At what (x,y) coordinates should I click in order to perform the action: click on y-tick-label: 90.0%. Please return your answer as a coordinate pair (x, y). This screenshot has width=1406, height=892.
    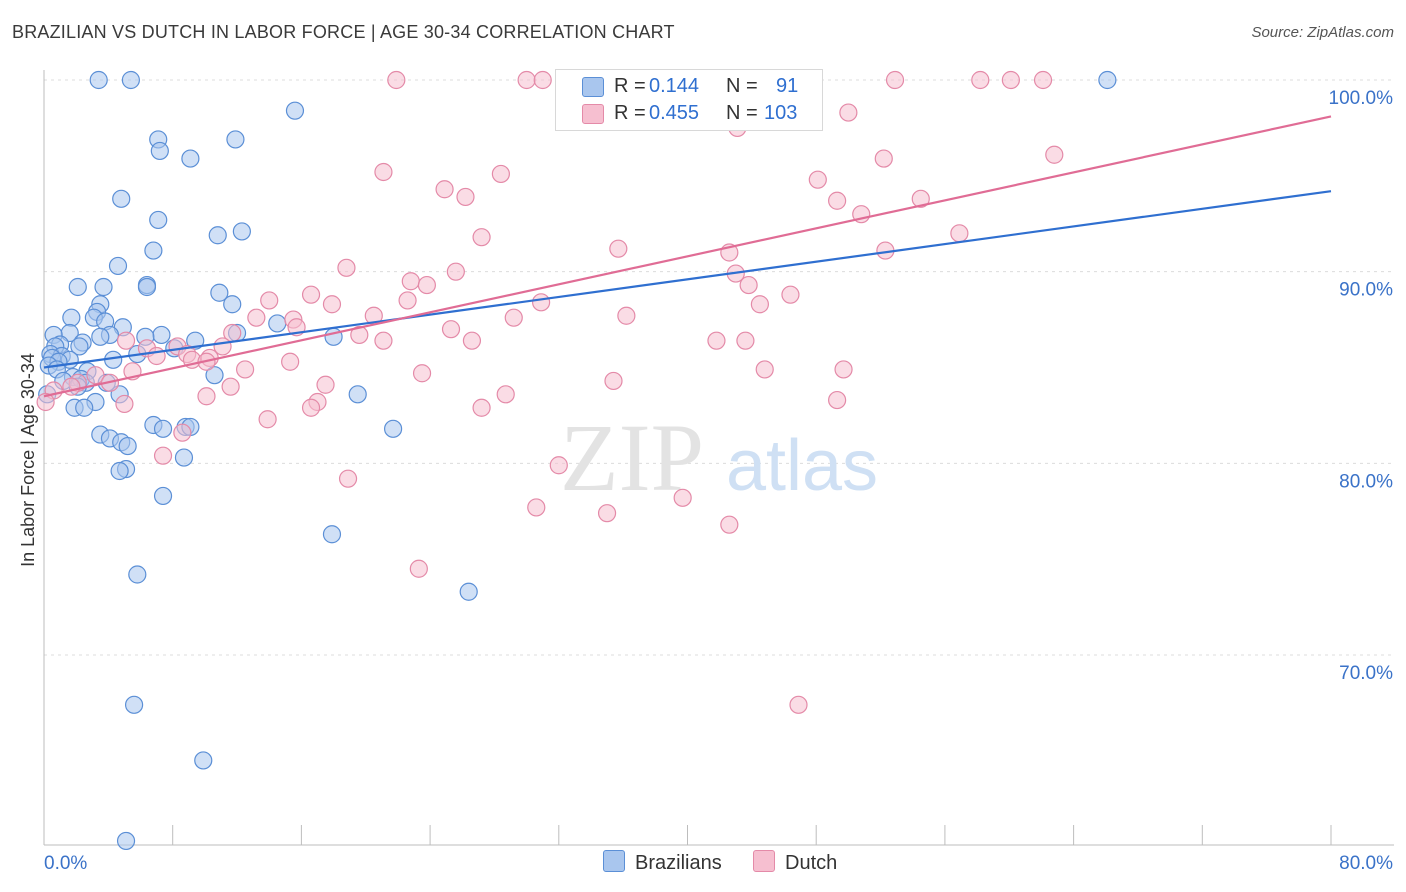
    Looking at the image, I should click on (1366, 290).